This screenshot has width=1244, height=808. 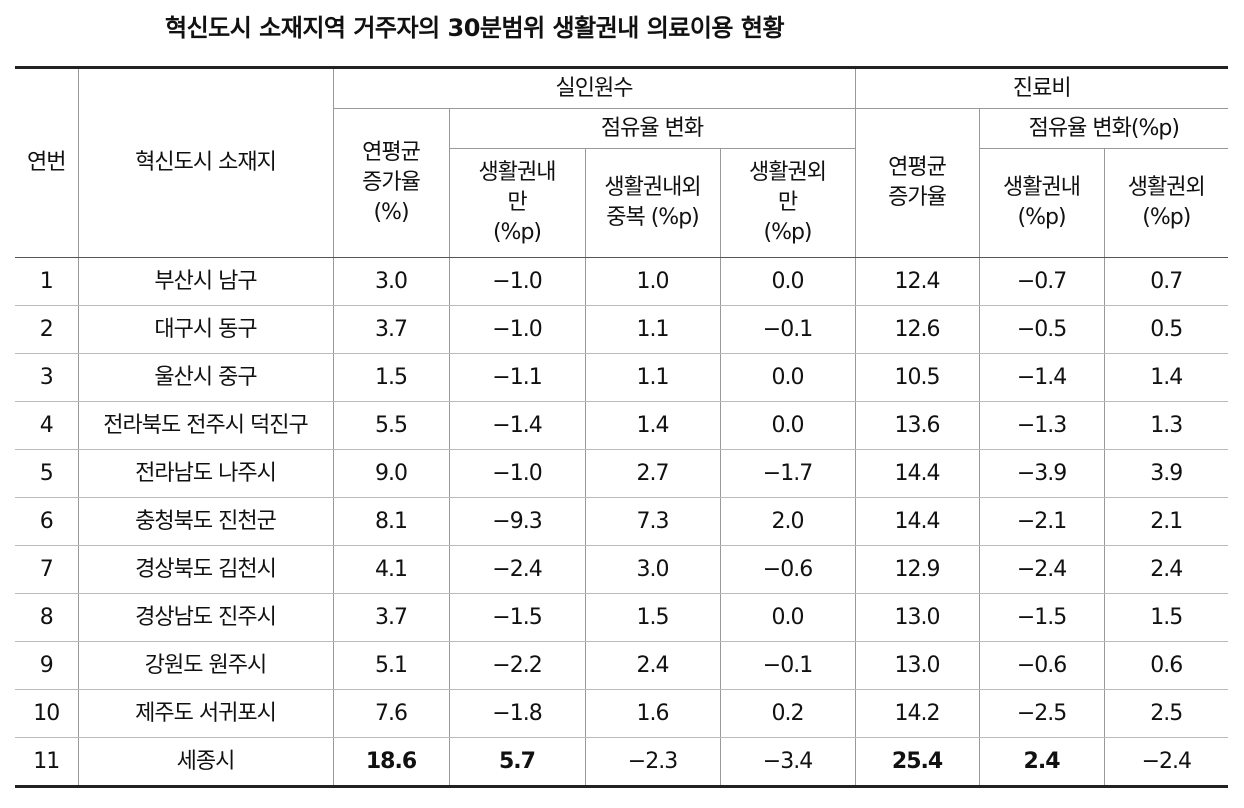 What do you see at coordinates (917, 425) in the screenshot?
I see `table-cell: 13.6` at bounding box center [917, 425].